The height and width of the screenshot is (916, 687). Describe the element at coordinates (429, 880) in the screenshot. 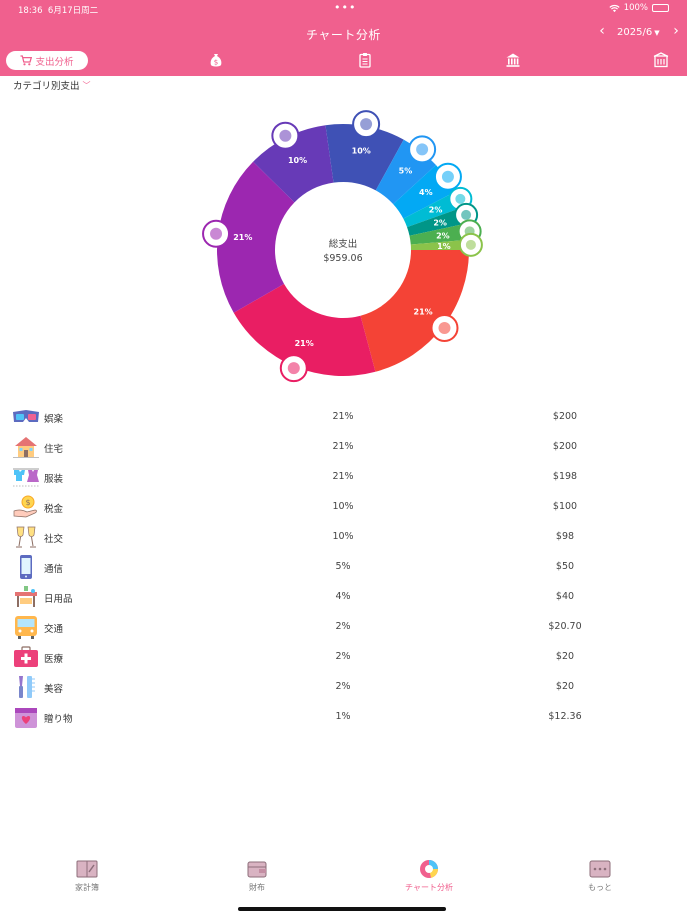

I see `tab-chart-analysis: チャート分析` at that location.